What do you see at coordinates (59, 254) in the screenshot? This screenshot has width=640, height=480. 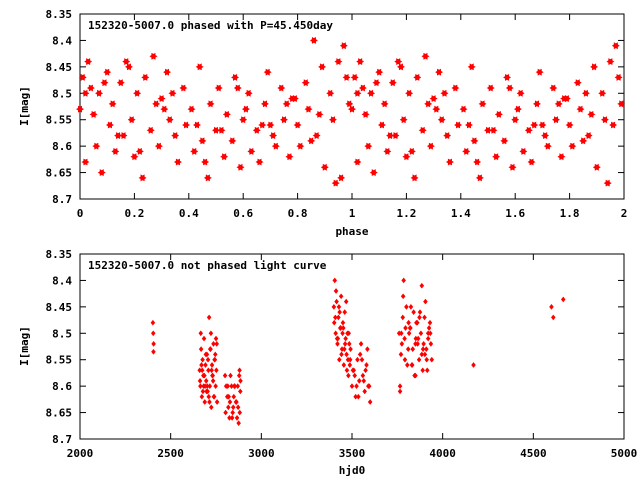 I see `unphased-y-tick-label: 8.35` at bounding box center [59, 254].